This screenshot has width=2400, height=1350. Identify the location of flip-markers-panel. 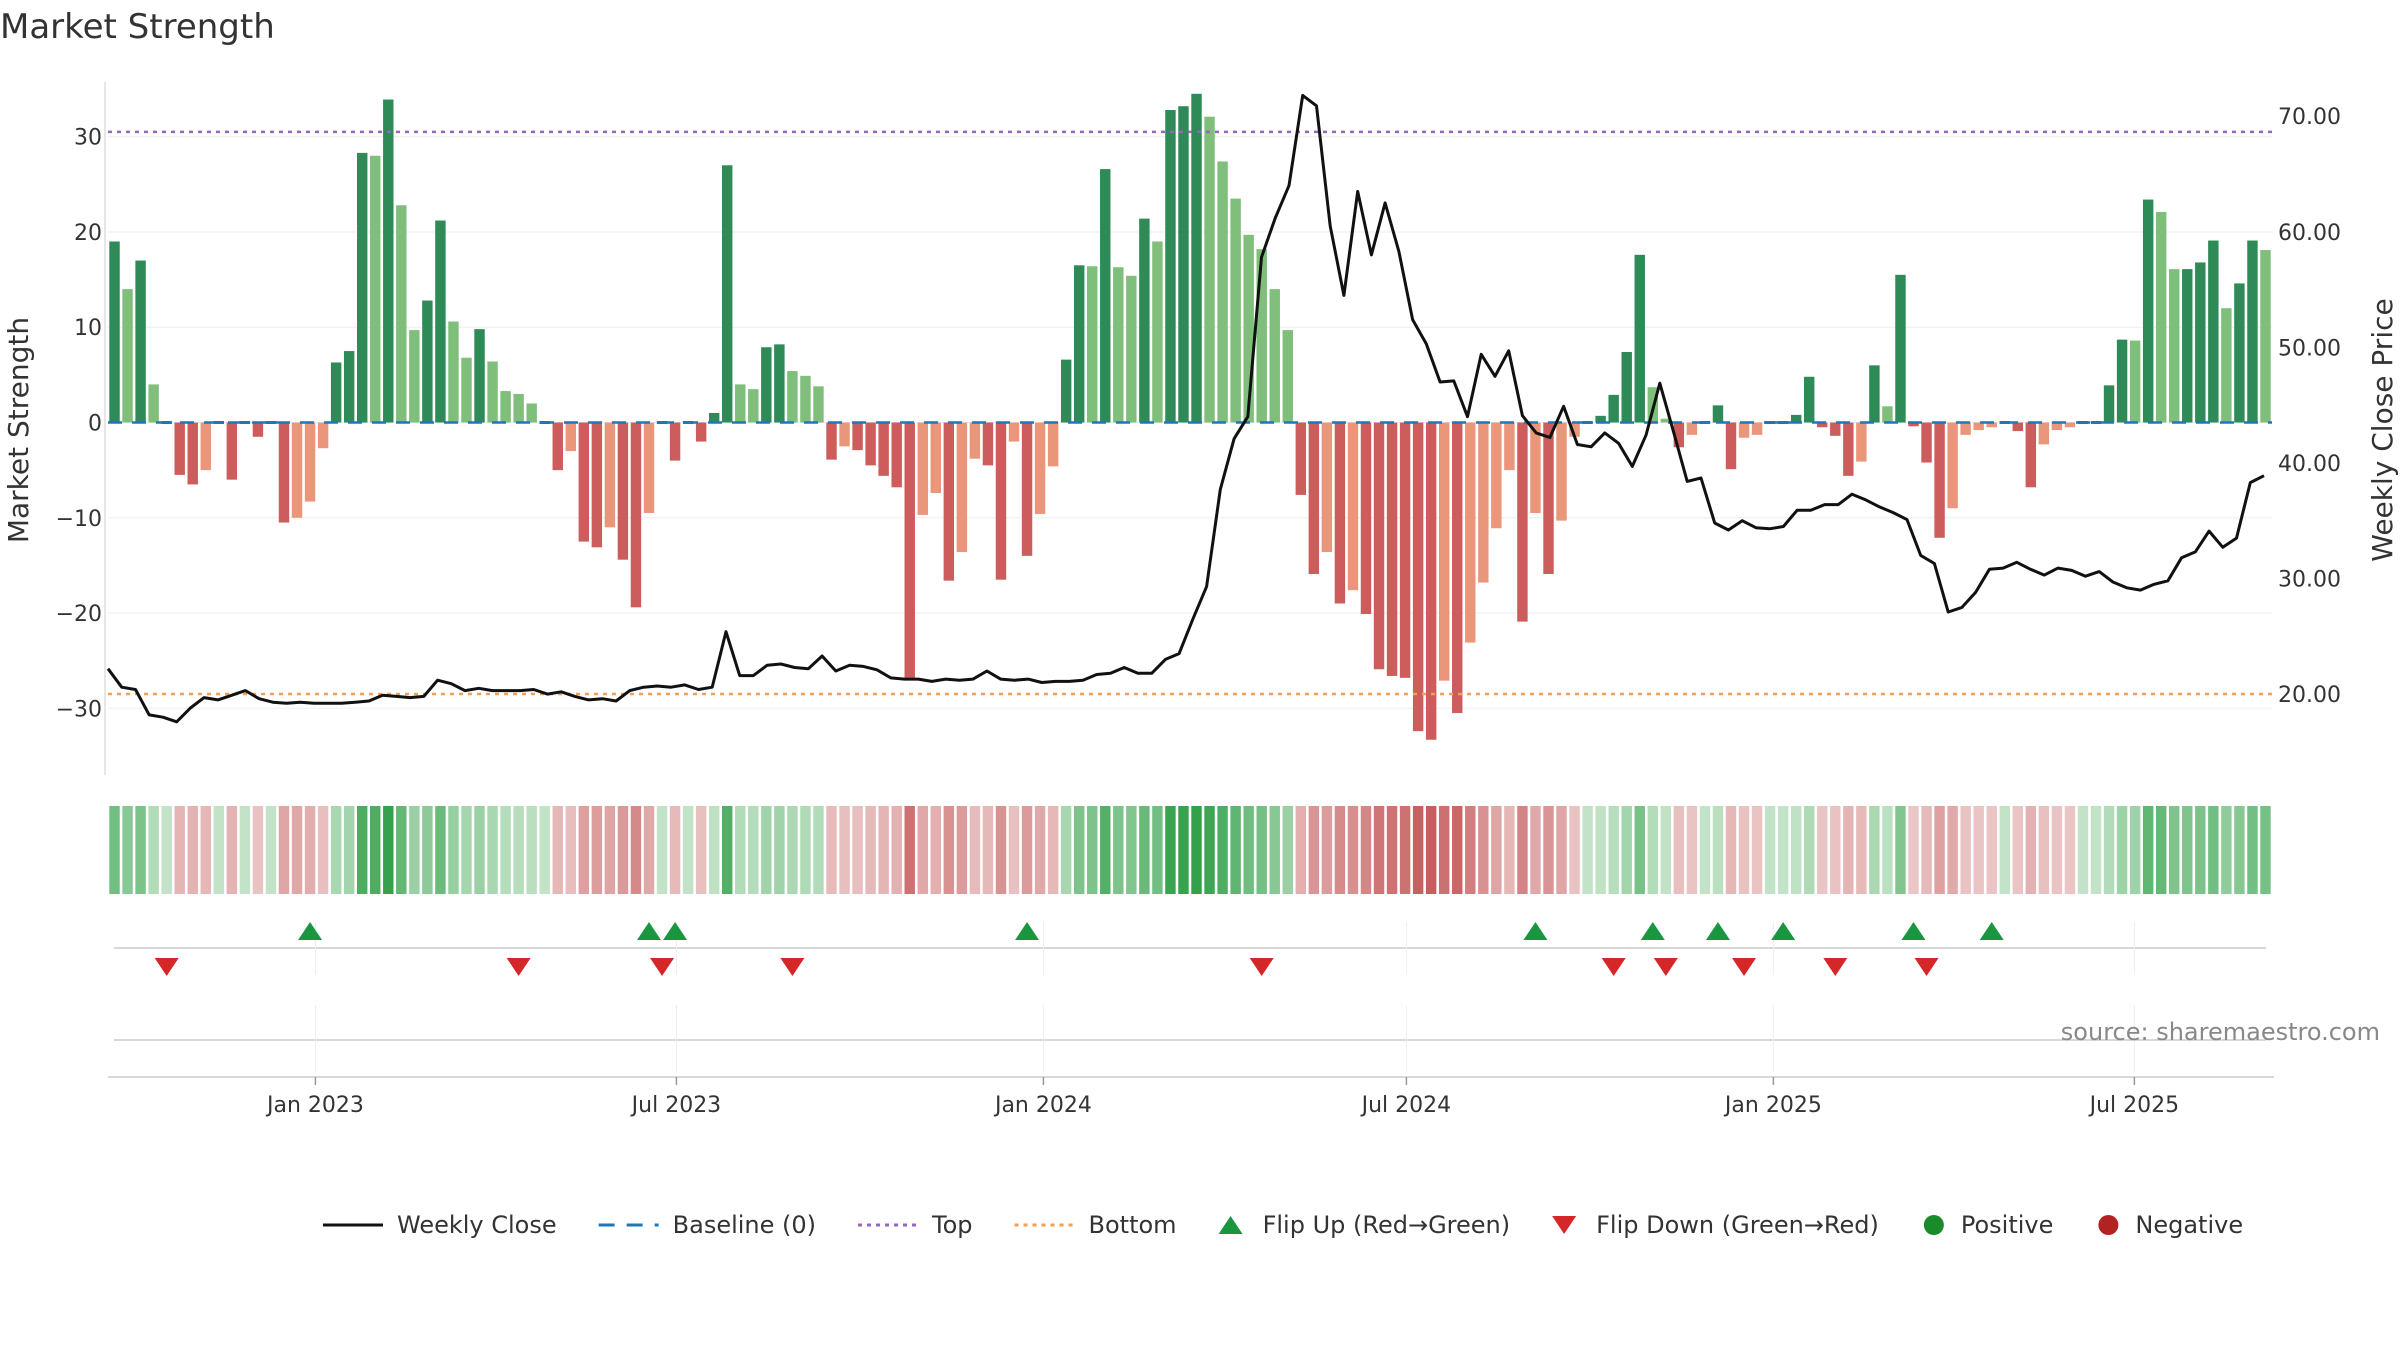
(1190, 949).